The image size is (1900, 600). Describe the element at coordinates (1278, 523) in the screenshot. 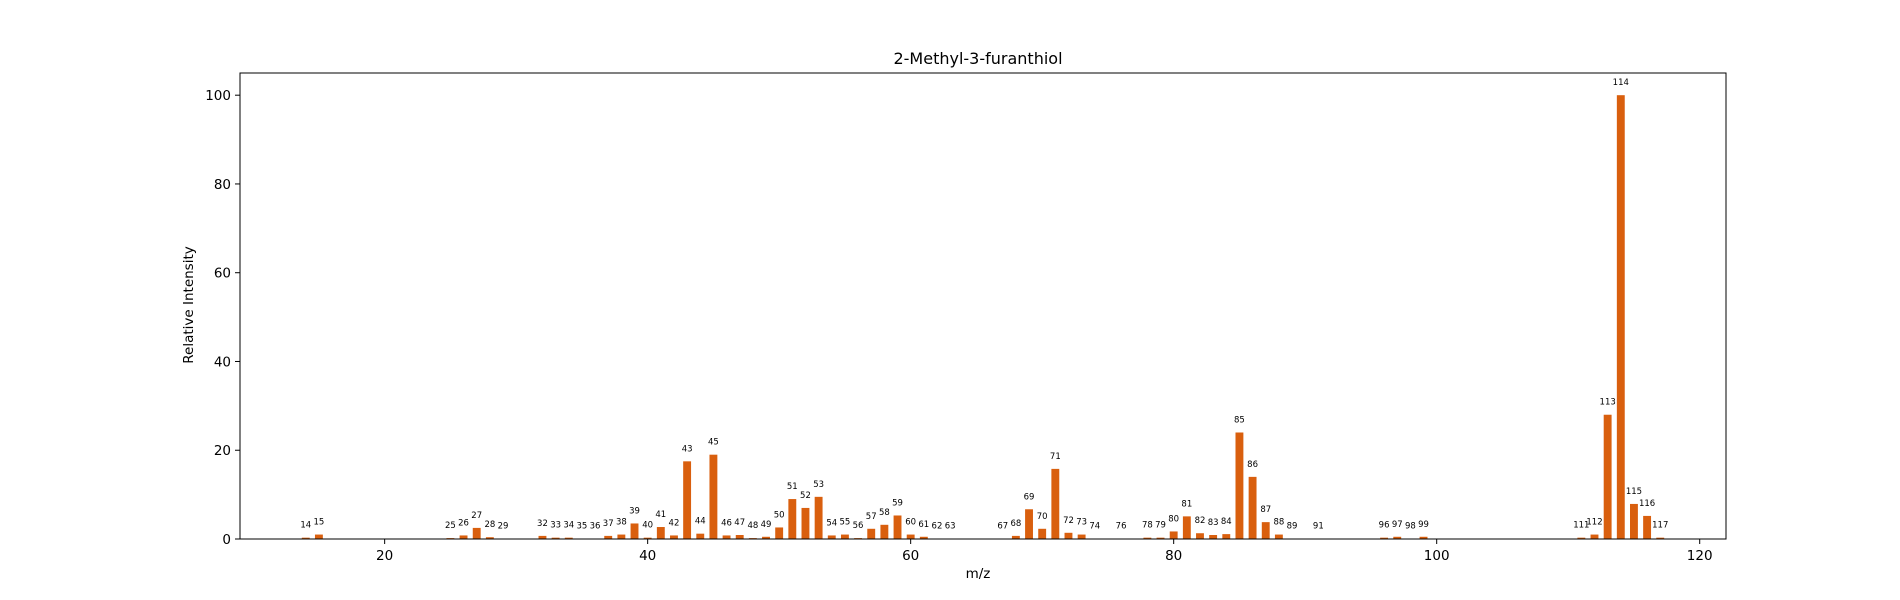

I see `bar-label-mz-88: 88` at that location.